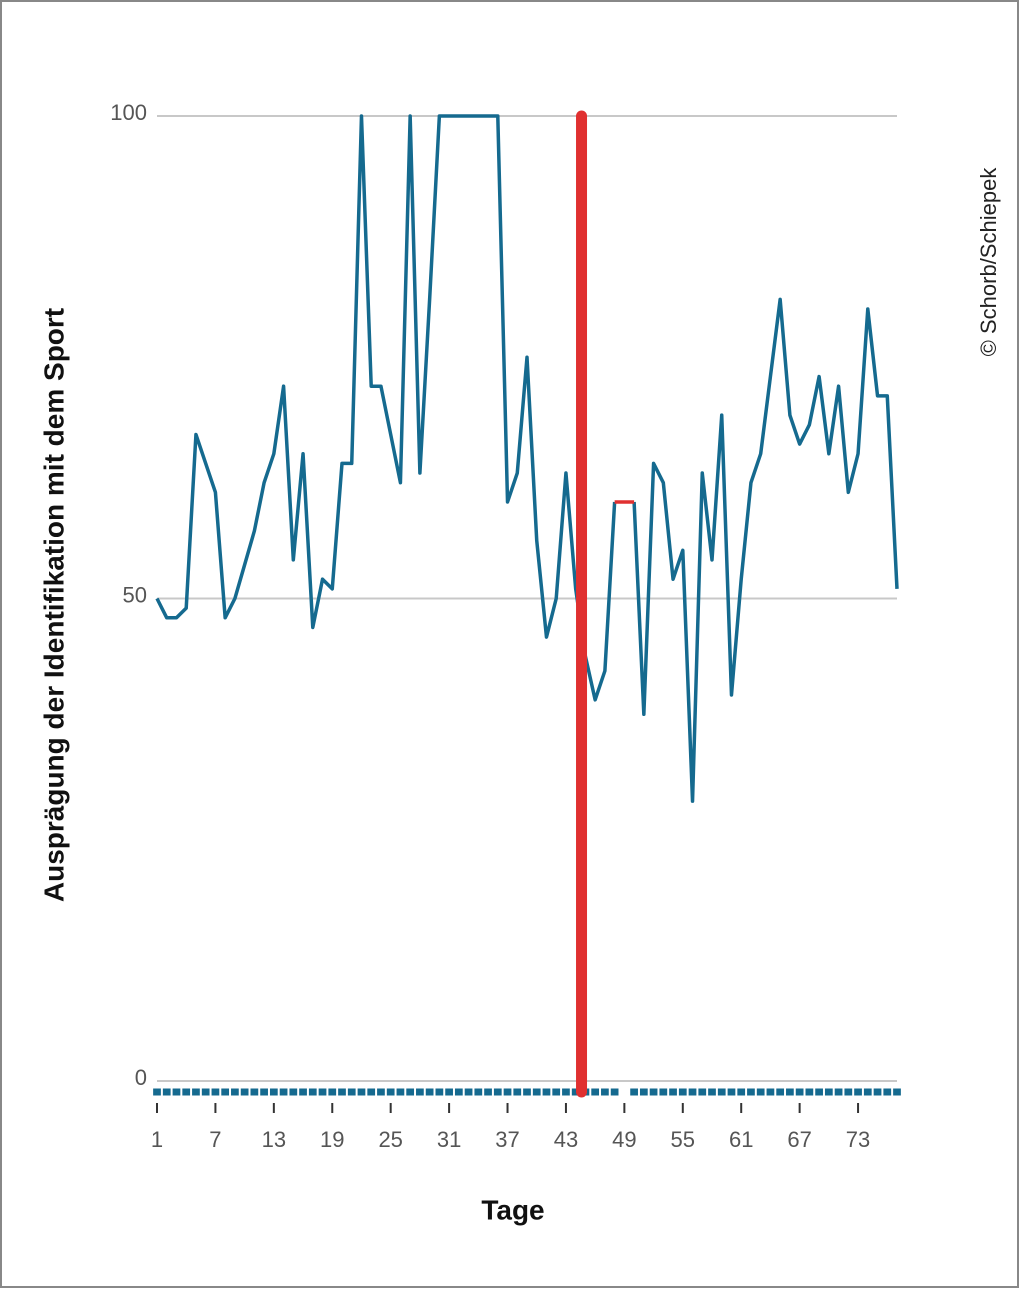 This screenshot has width=1024, height=1290. I want to click on x-axis-title: Tage, so click(512, 1209).